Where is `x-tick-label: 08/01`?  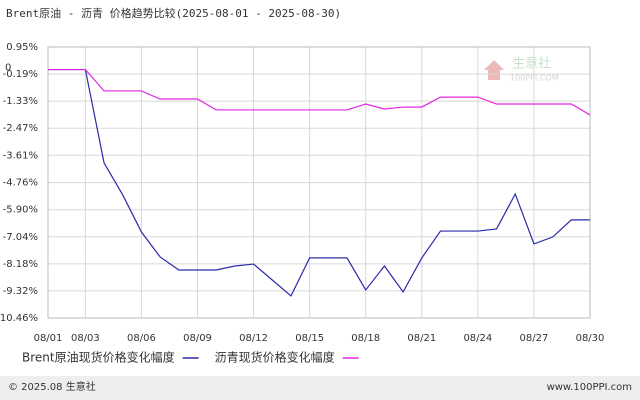
x-tick-label: 08/01 is located at coordinates (48, 338).